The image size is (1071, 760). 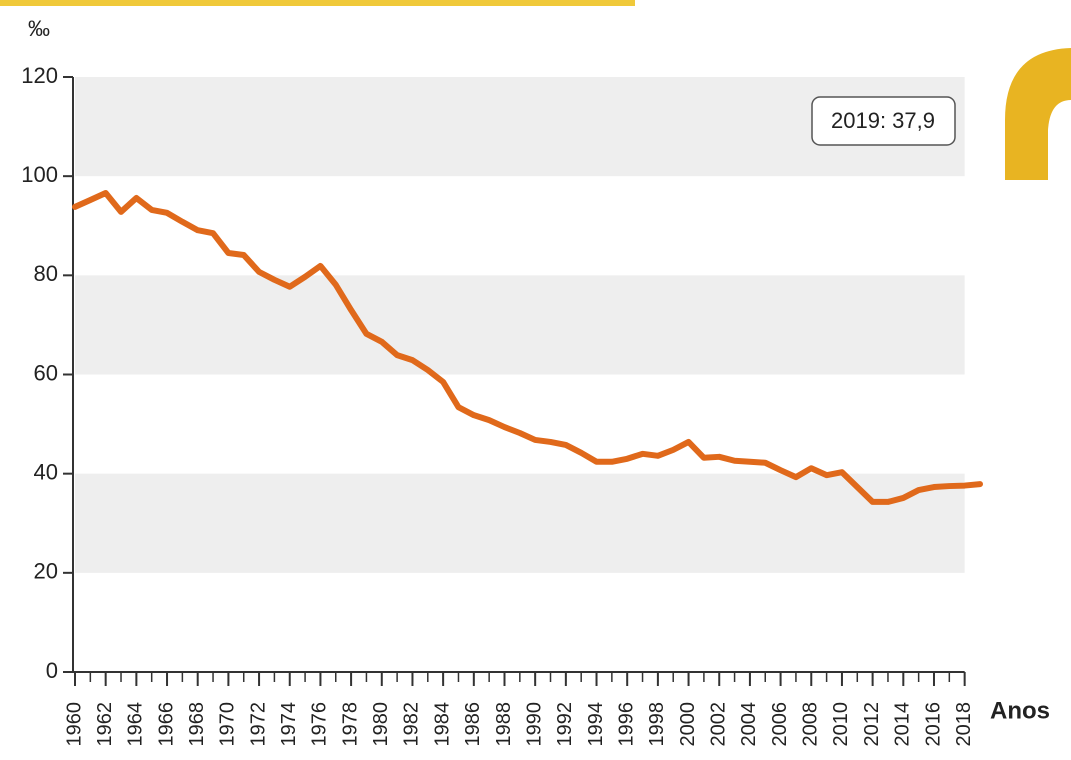 What do you see at coordinates (1020, 710) in the screenshot?
I see `x-axis-label: Anos` at bounding box center [1020, 710].